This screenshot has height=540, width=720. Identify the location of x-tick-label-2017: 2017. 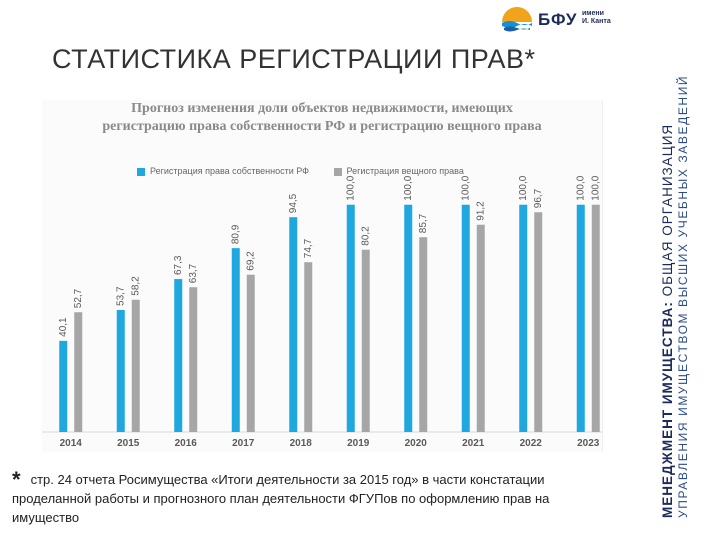
(243, 443).